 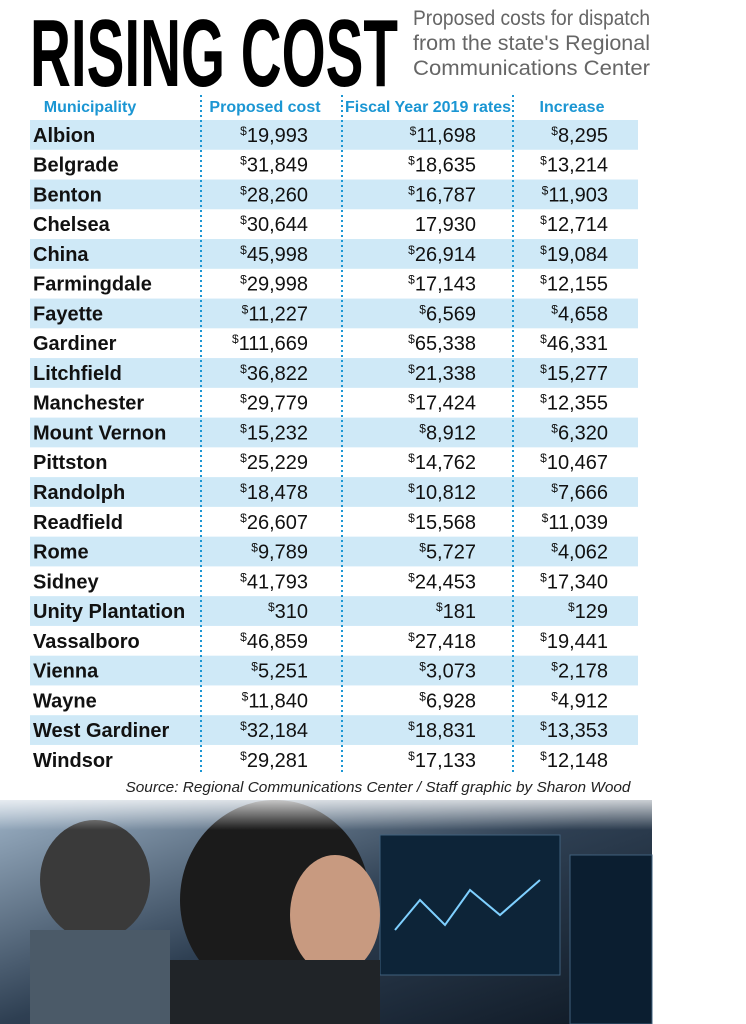 What do you see at coordinates (90, 107) in the screenshot?
I see `column-header: Municipality` at bounding box center [90, 107].